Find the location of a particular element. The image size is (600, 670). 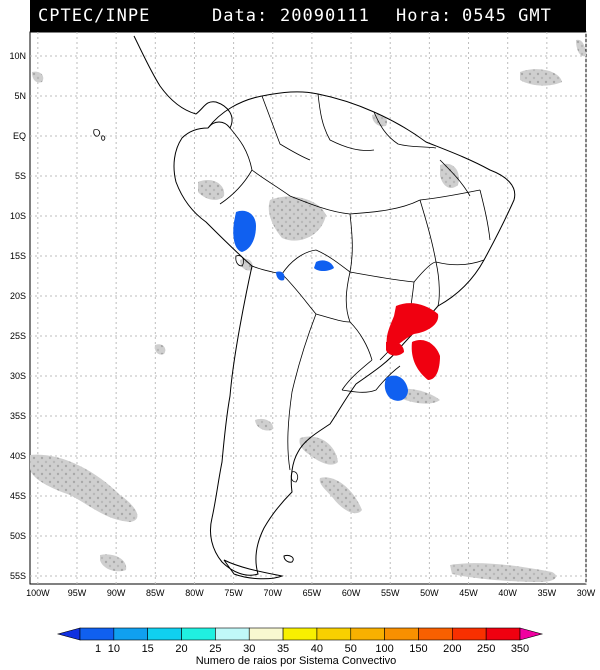

colorbar-swatches is located at coordinates (300, 634).